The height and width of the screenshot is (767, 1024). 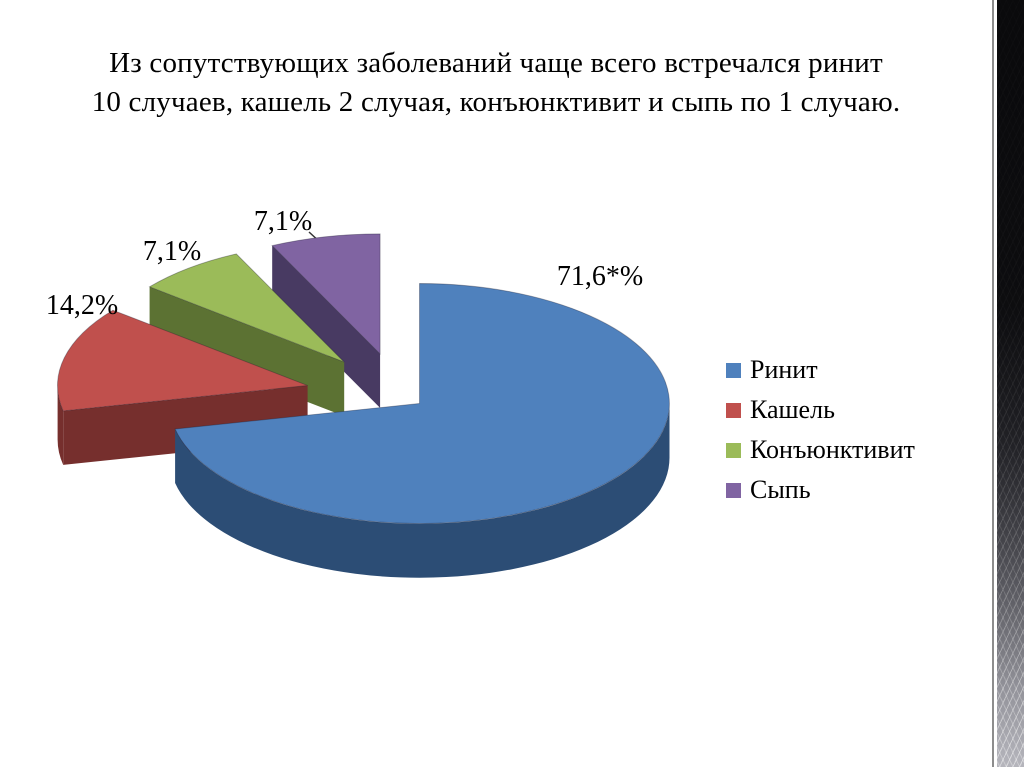 What do you see at coordinates (993, 383) in the screenshot?
I see `side-divider-line` at bounding box center [993, 383].